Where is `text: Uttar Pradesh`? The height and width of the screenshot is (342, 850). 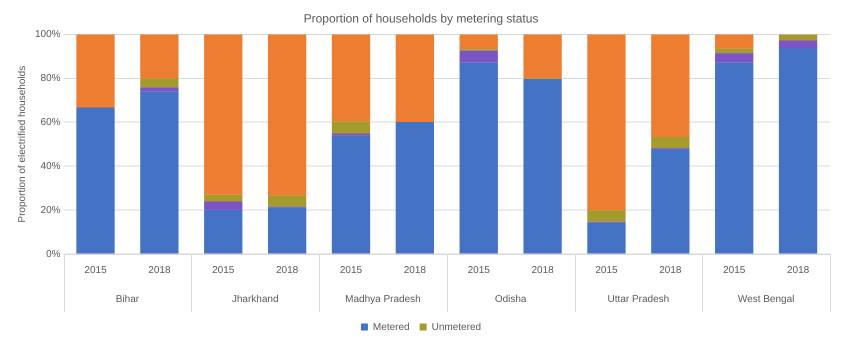 text: Uttar Pradesh is located at coordinates (639, 299).